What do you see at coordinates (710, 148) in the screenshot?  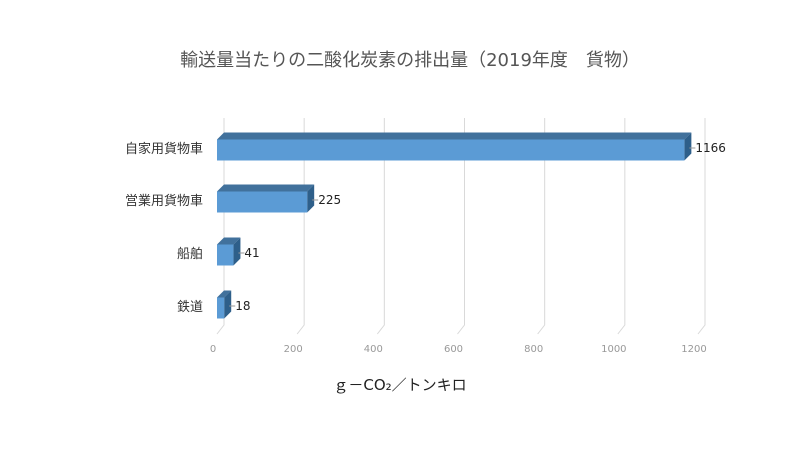 I see `data-label: 1166` at bounding box center [710, 148].